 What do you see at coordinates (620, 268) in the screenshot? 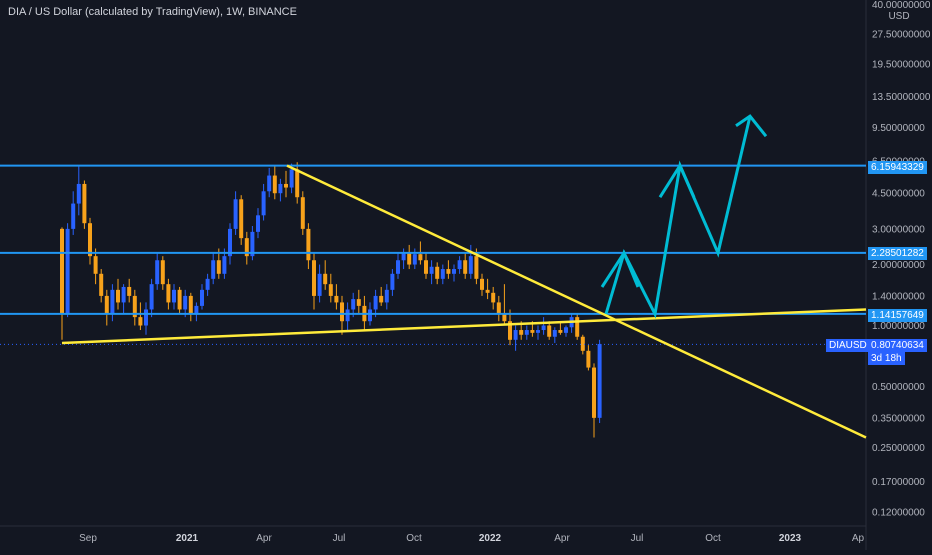
I see `projection-arrowhead` at bounding box center [620, 268].